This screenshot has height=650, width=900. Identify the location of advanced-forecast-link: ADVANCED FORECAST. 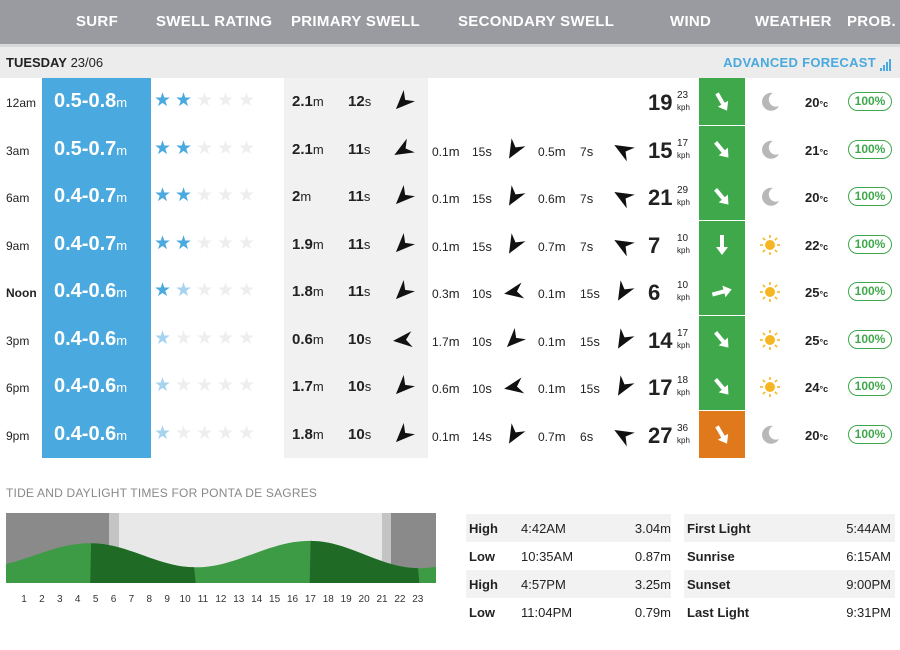
(807, 63).